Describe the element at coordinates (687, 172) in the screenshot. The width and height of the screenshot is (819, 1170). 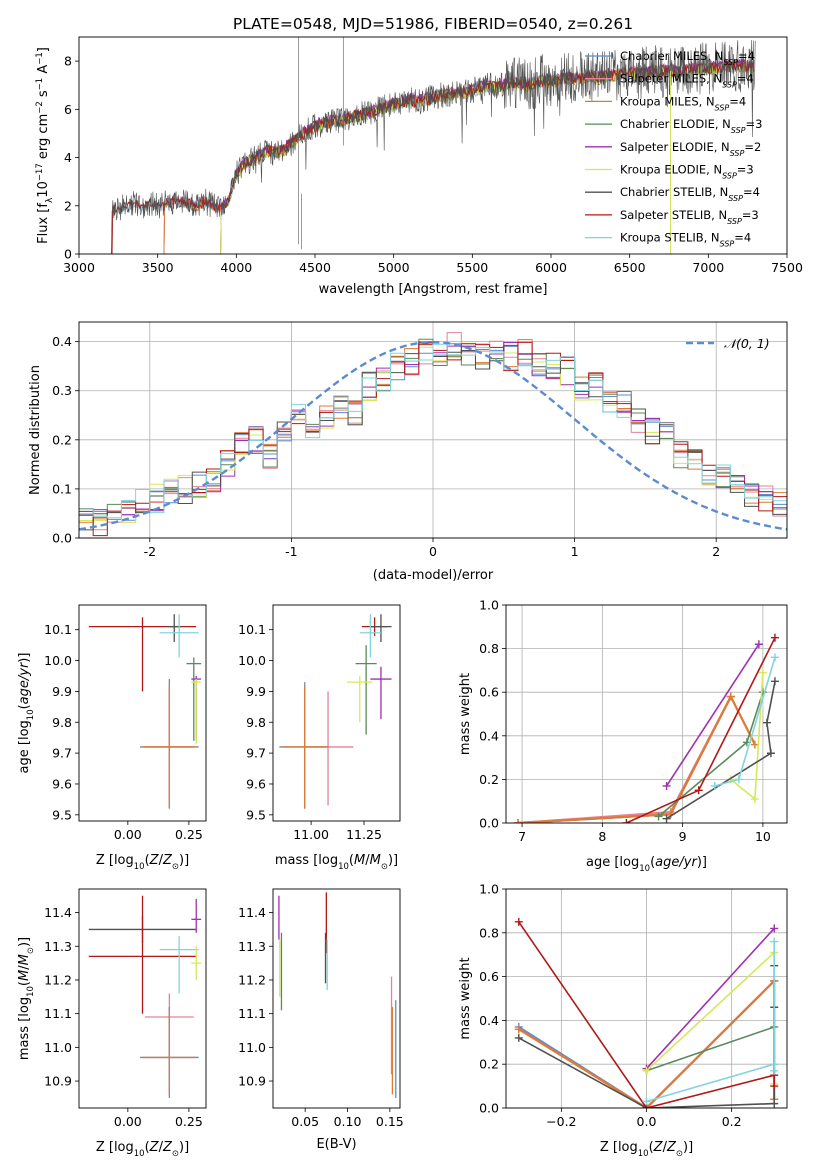
I see `legend-label: Kroupa ELODIE, NSSP=3` at that location.